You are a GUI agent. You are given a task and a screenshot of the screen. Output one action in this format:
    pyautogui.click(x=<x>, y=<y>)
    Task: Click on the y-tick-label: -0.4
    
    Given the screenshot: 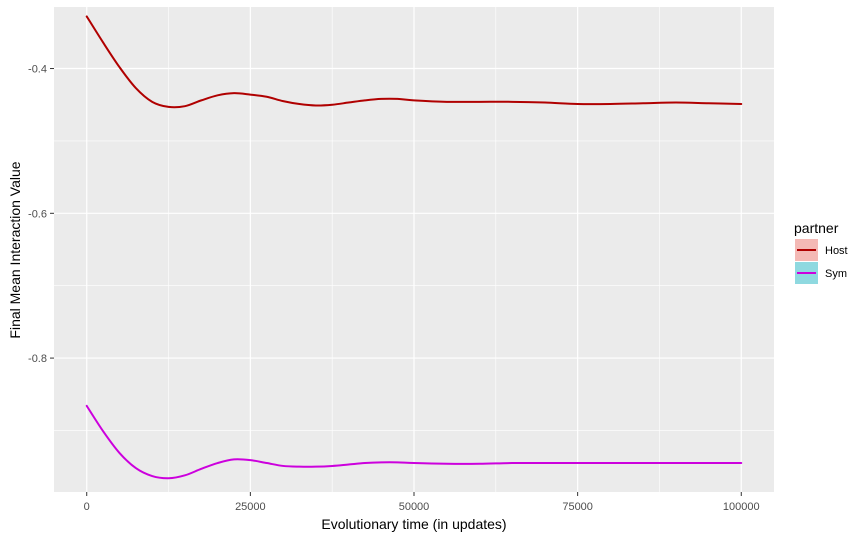 What is the action you would take?
    pyautogui.click(x=37, y=70)
    